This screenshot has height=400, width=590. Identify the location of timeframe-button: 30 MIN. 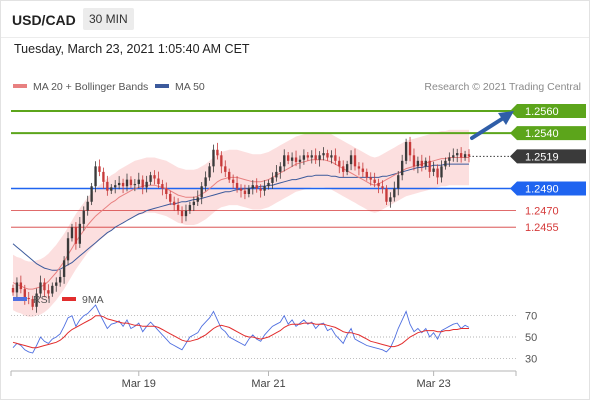
(108, 19).